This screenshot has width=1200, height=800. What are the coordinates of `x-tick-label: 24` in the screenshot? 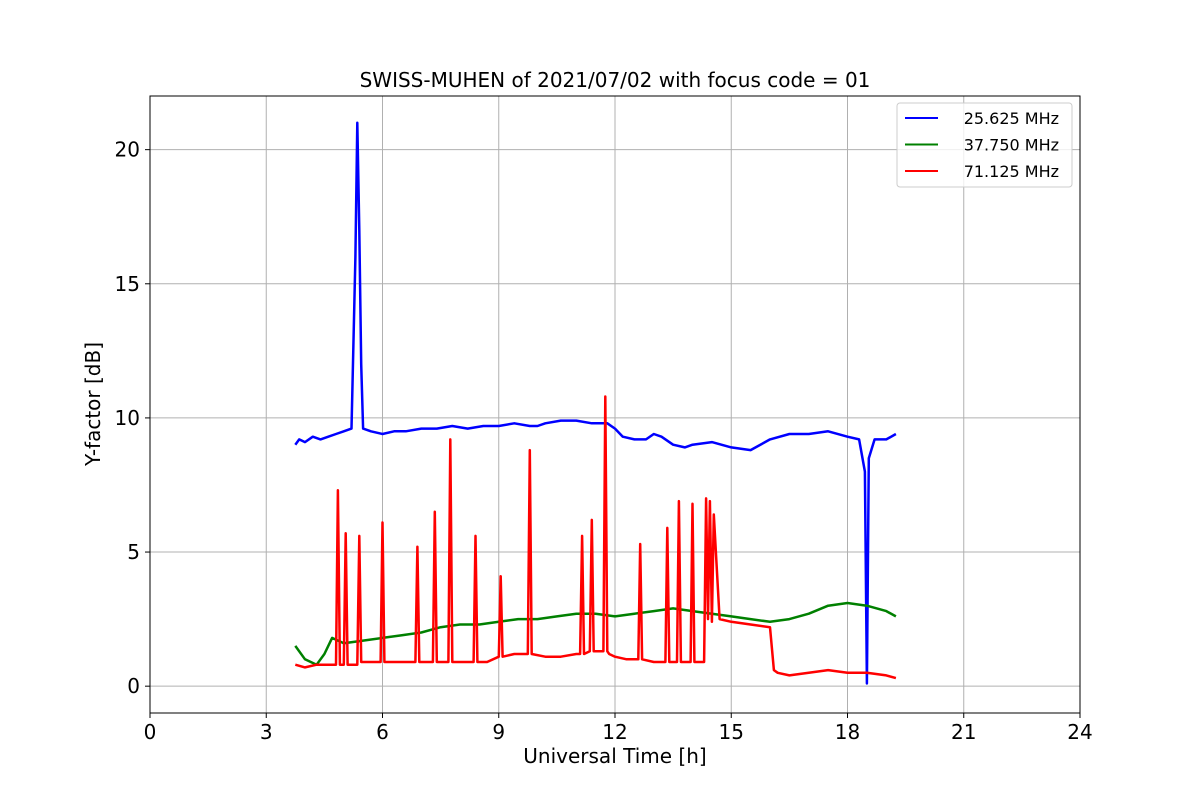 It's located at (1079, 732).